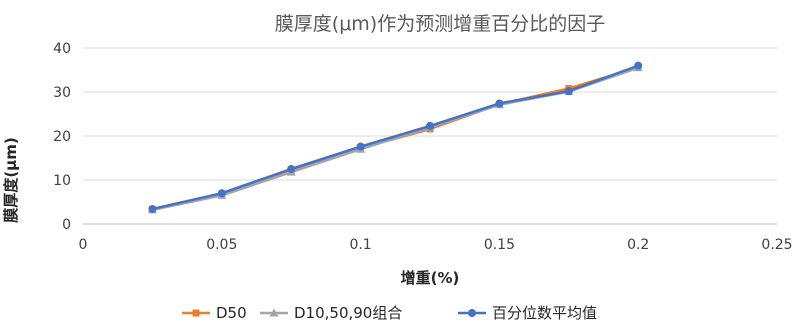 Image resolution: width=795 pixels, height=324 pixels. I want to click on legend-item-mean: 百分位数平均值, so click(527, 313).